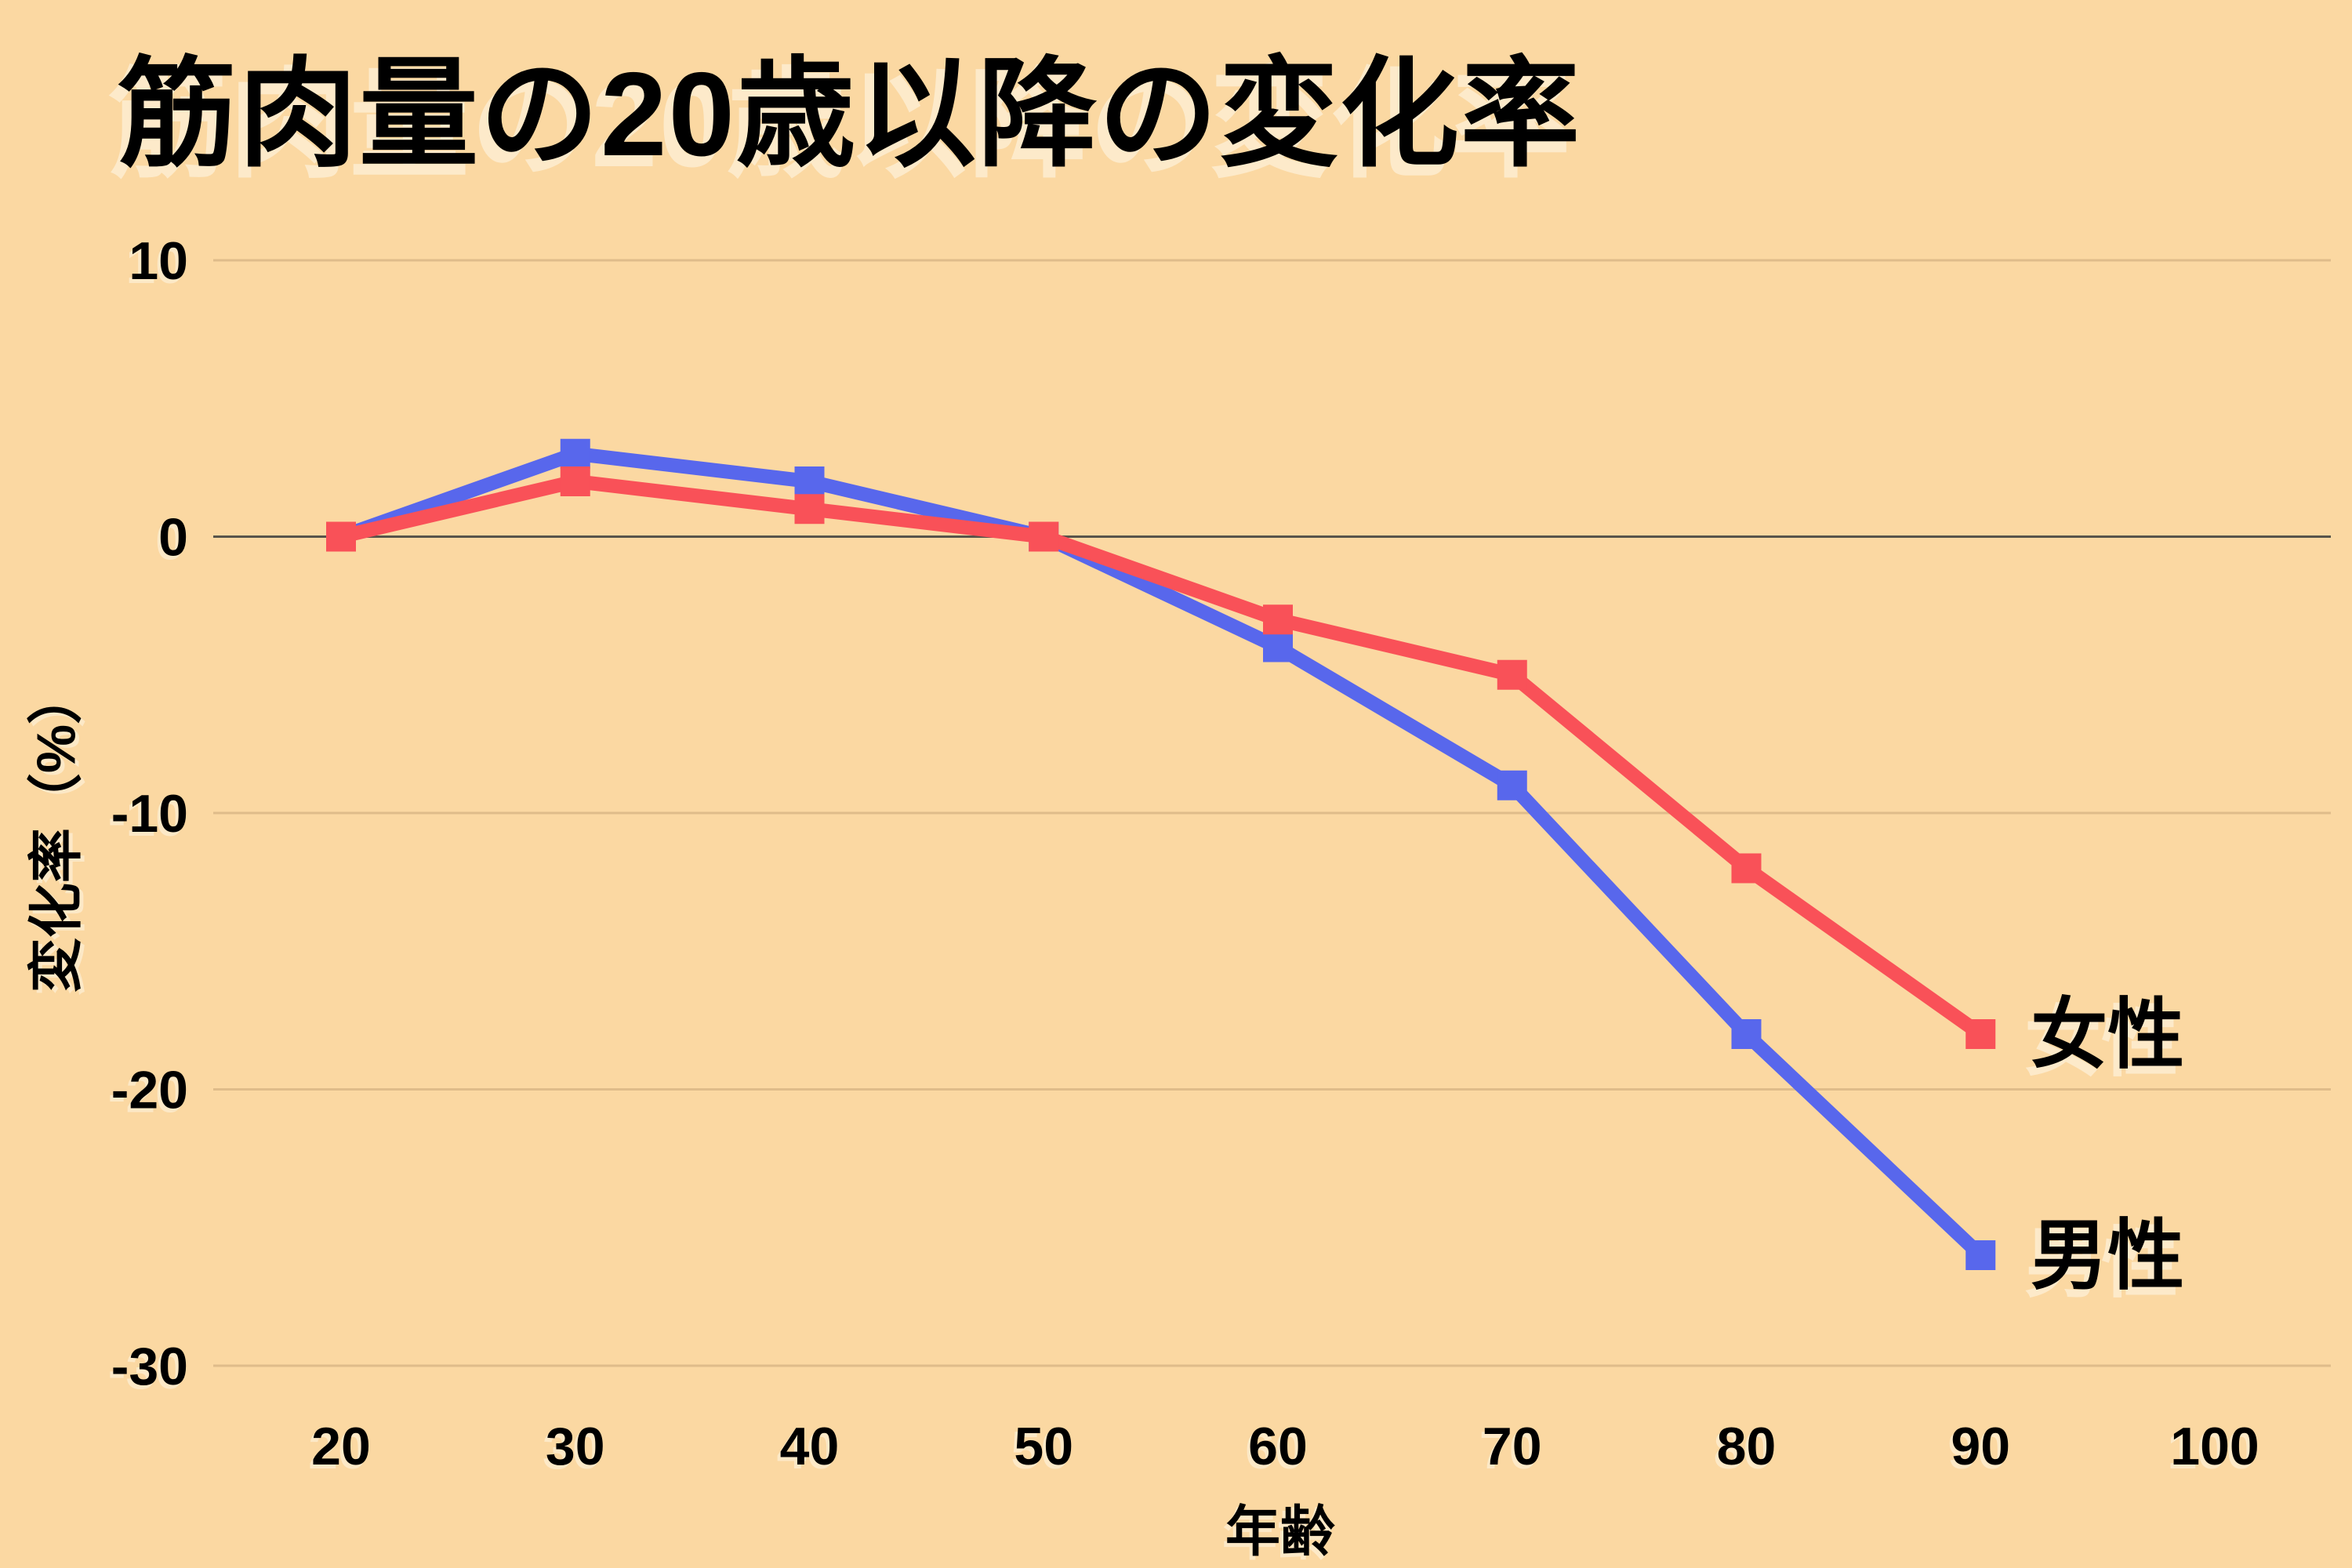 The width and height of the screenshot is (2352, 1568). Describe the element at coordinates (2107, 1255) in the screenshot. I see `legend-label-男性: 男性` at that location.